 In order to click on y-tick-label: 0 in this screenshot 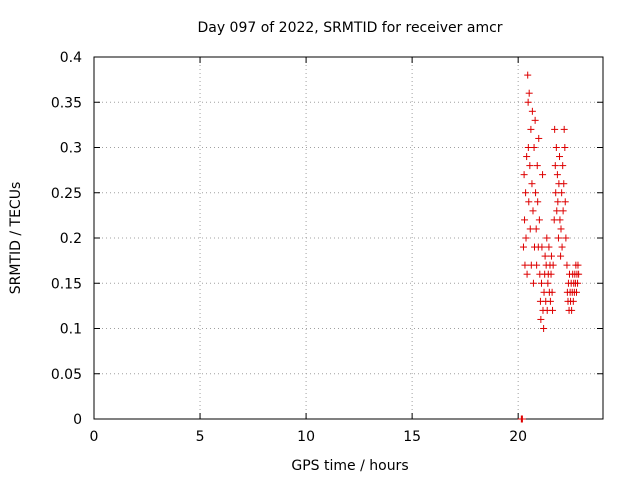, I will do `click(77, 420)`.